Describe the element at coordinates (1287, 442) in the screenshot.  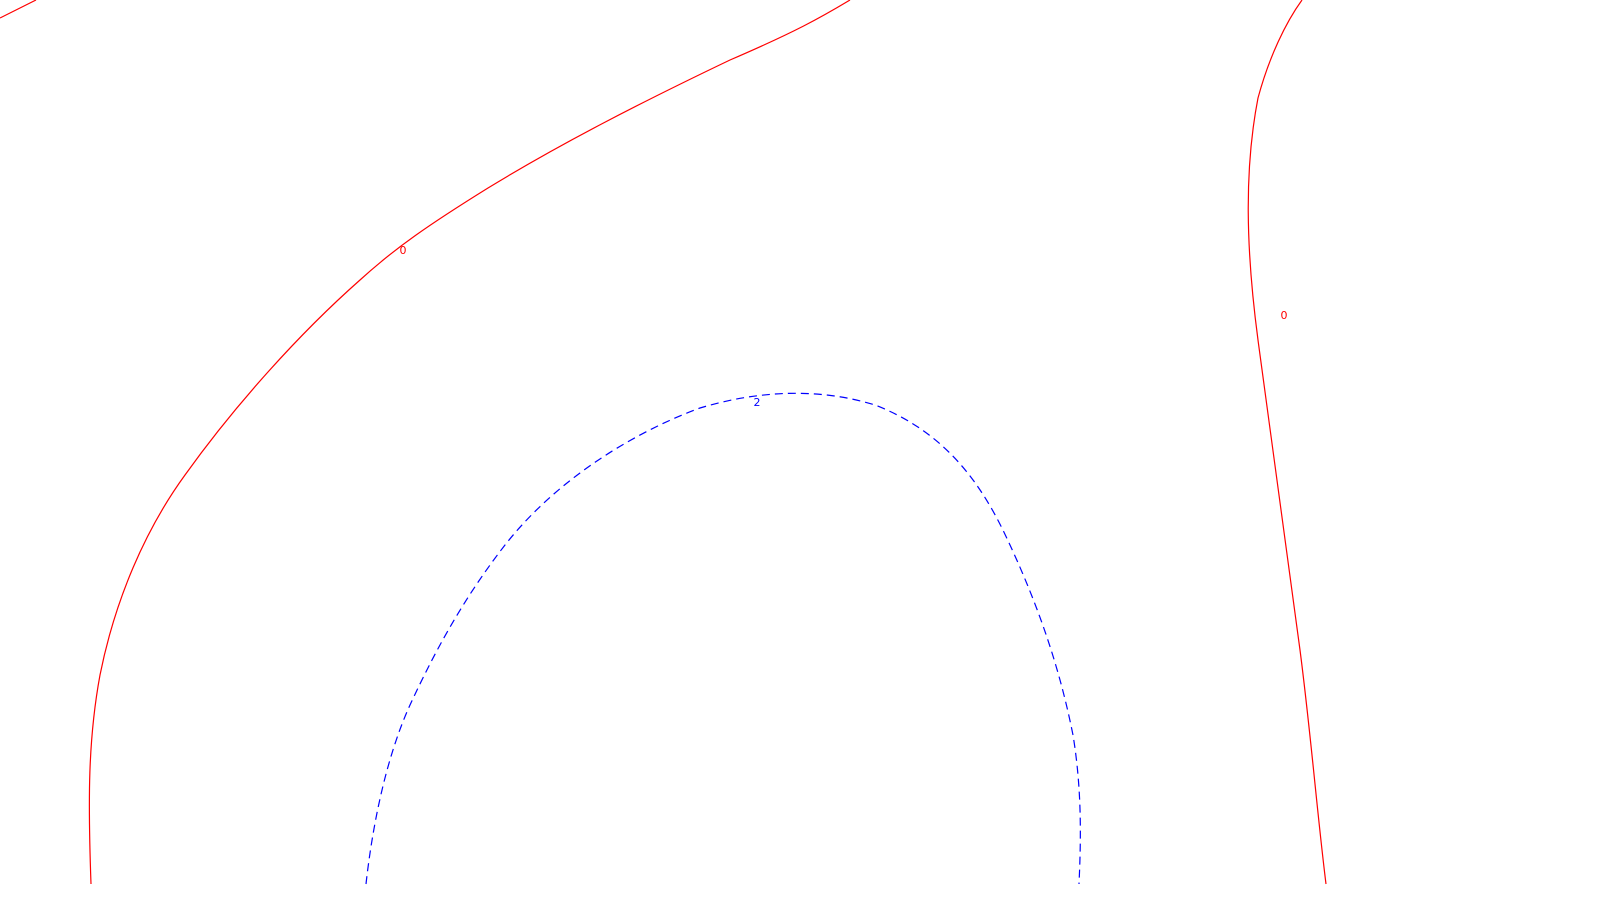
I see `contour-line-level-0-right` at that location.